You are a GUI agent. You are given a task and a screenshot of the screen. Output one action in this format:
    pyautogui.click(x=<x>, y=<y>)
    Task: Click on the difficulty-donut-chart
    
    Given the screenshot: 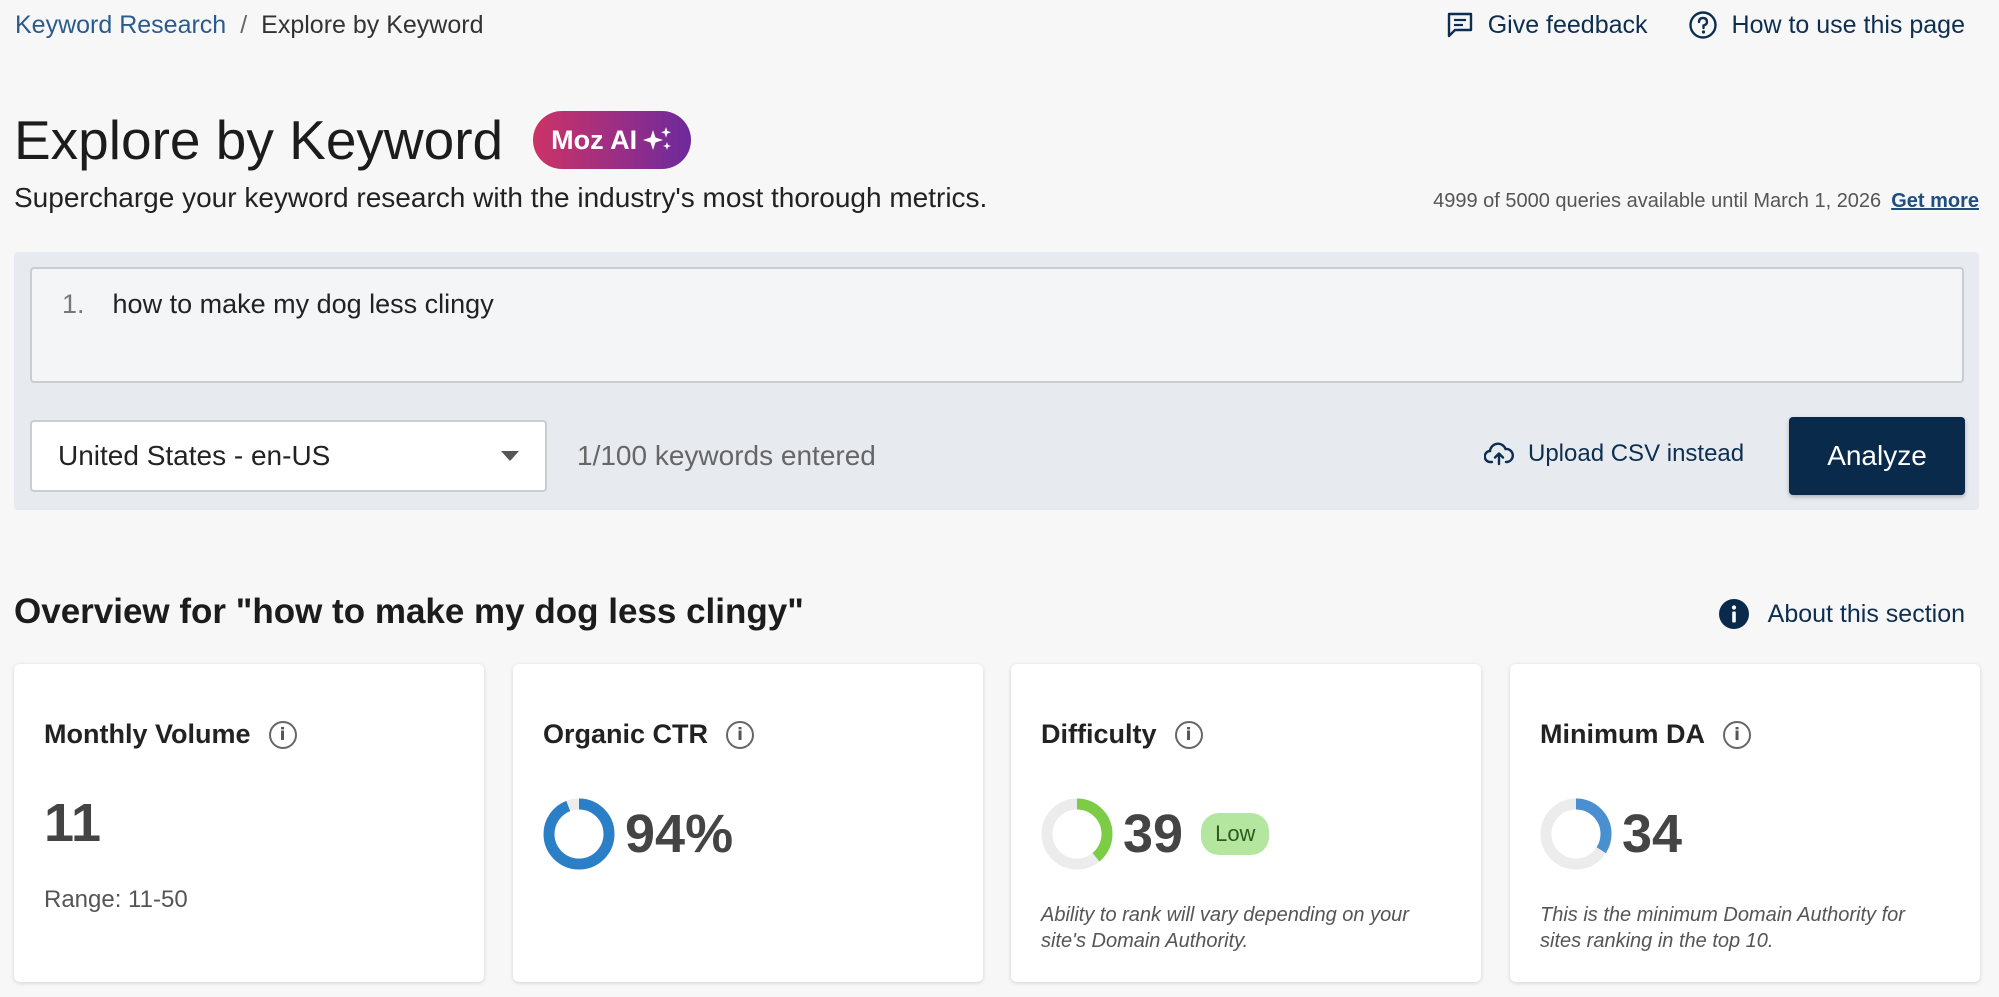 What is the action you would take?
    pyautogui.click(x=1077, y=834)
    